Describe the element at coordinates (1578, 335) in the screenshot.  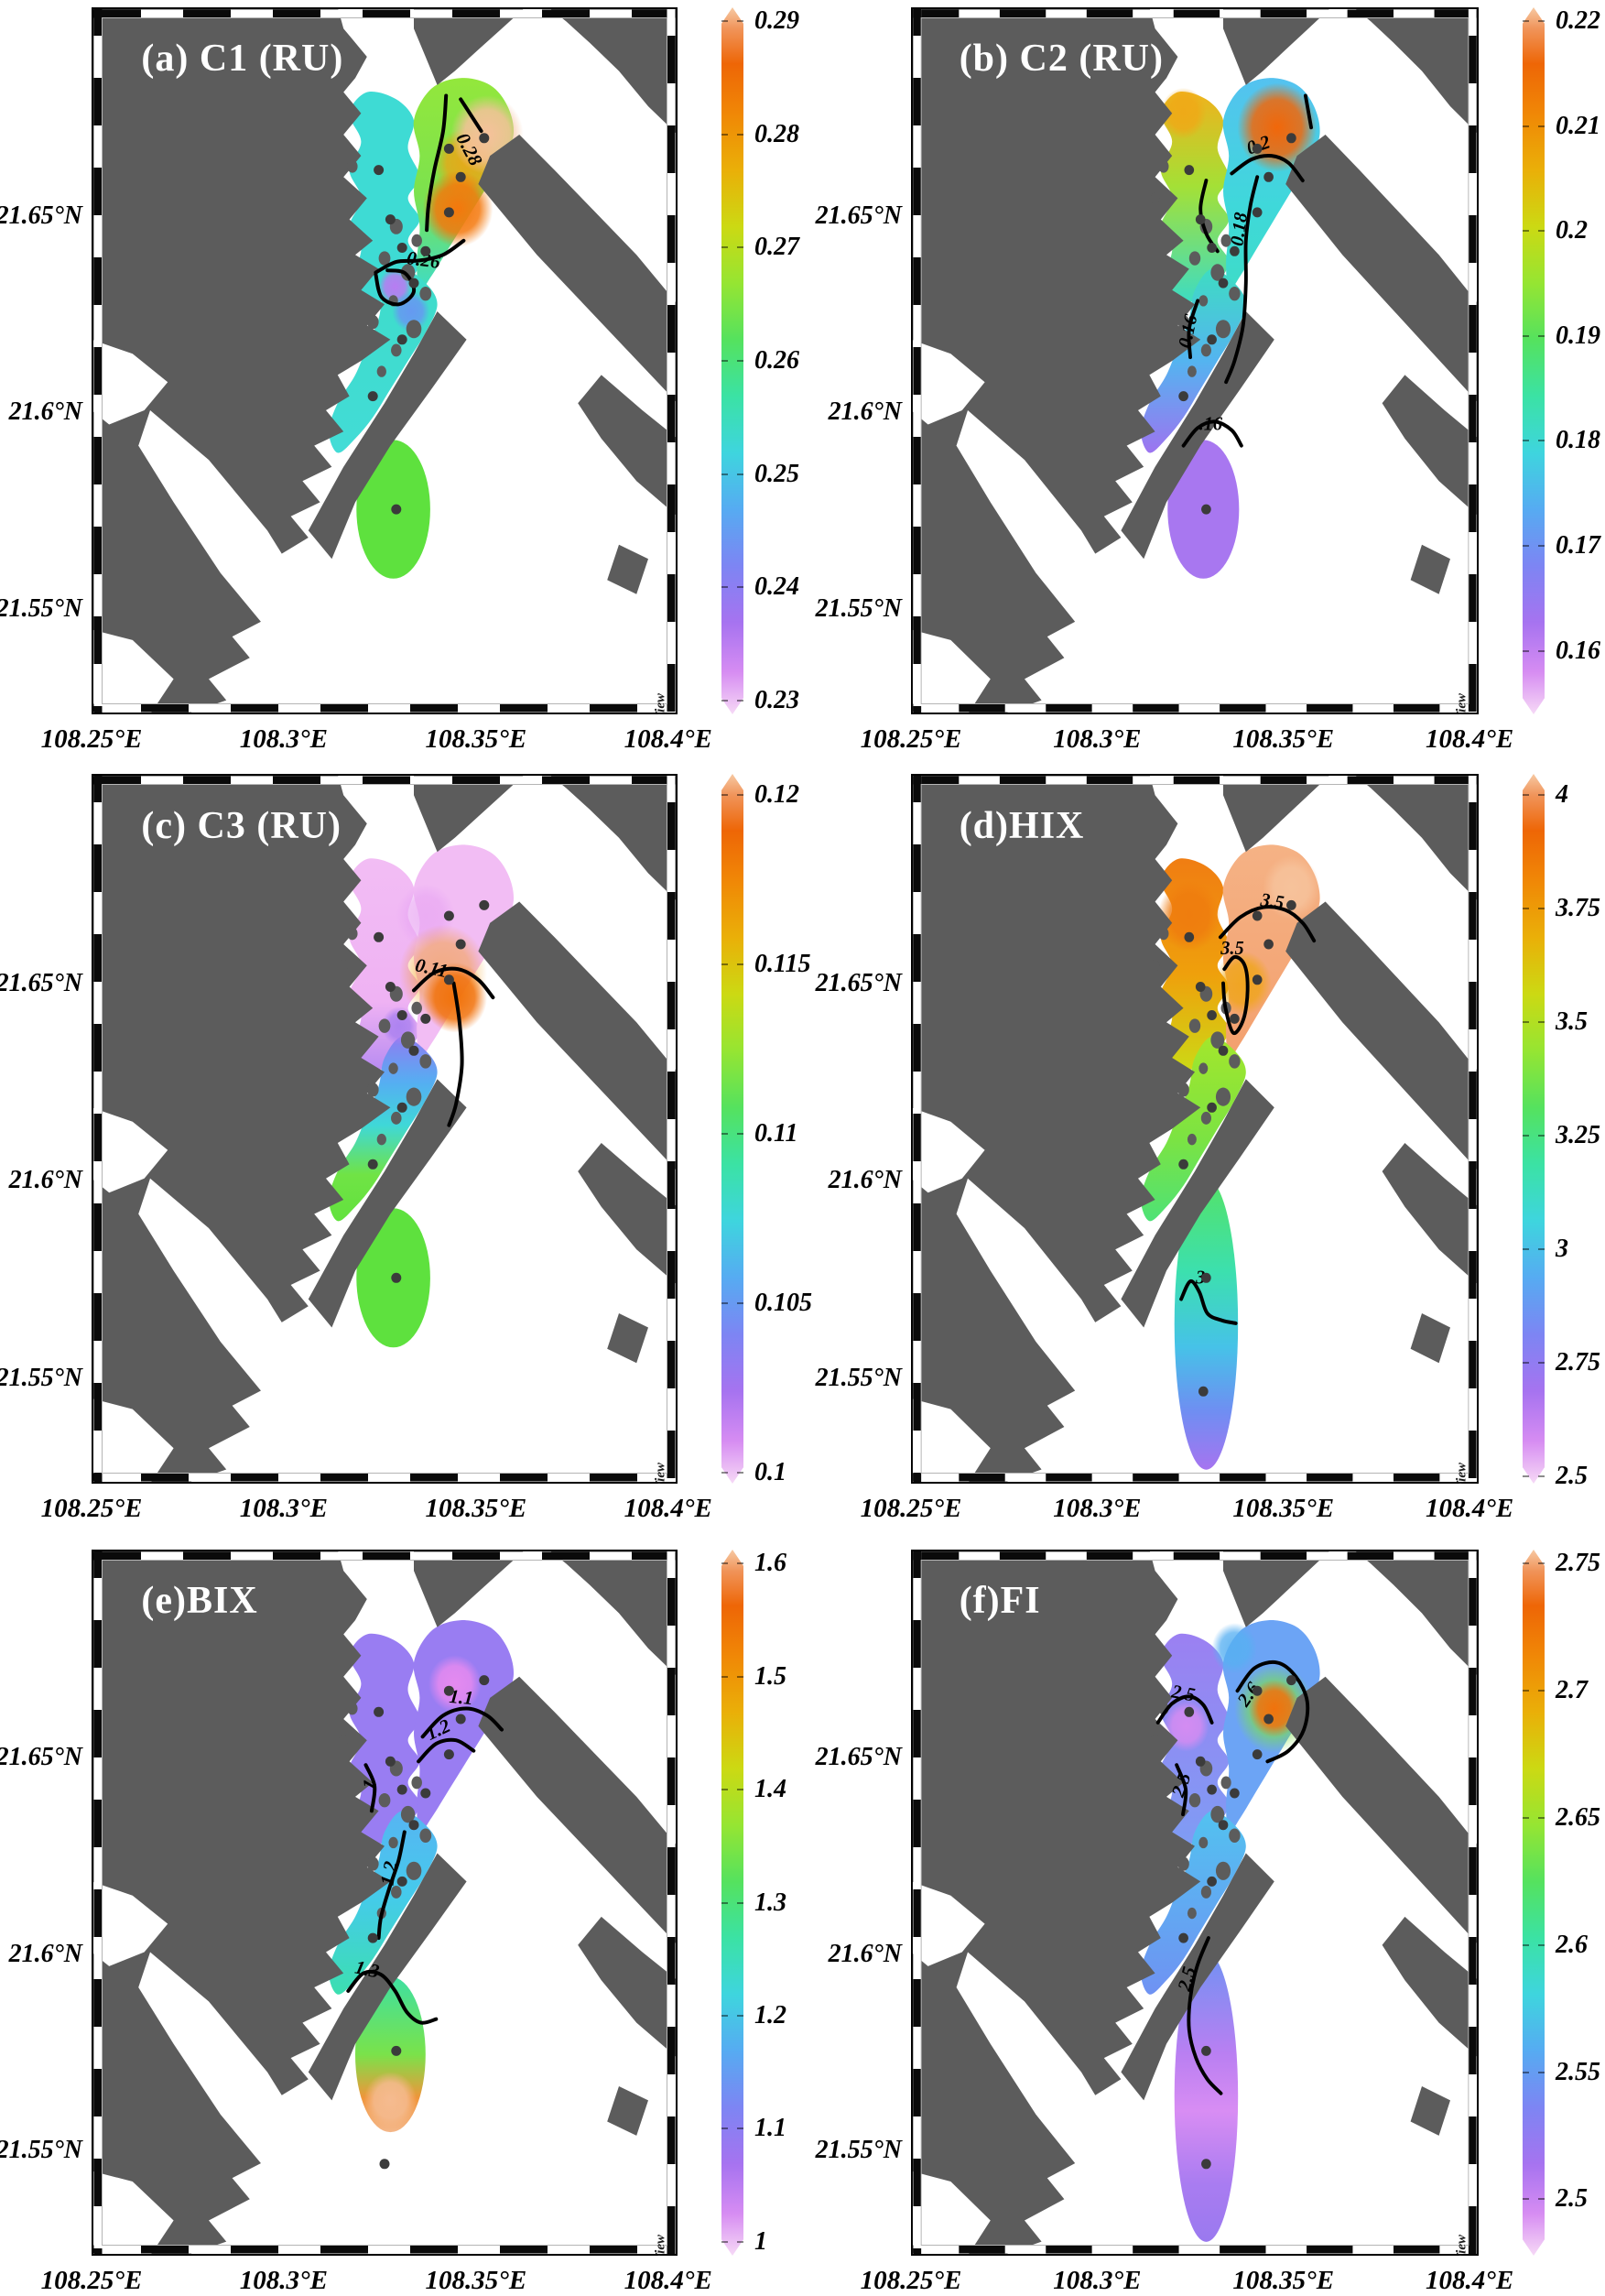
I see `colorbar-tick-label: 0.19` at that location.